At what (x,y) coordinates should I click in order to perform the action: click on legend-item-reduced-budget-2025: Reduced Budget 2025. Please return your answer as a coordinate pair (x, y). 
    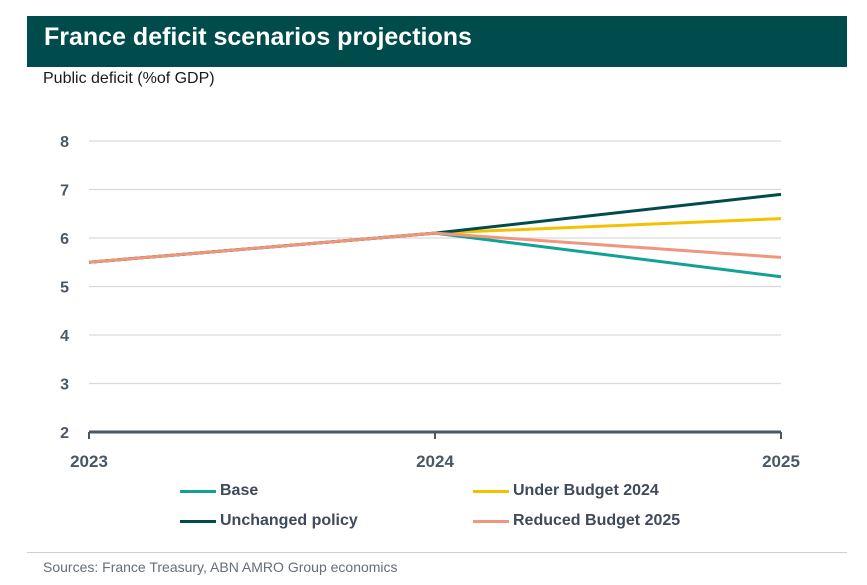
    Looking at the image, I should click on (576, 521).